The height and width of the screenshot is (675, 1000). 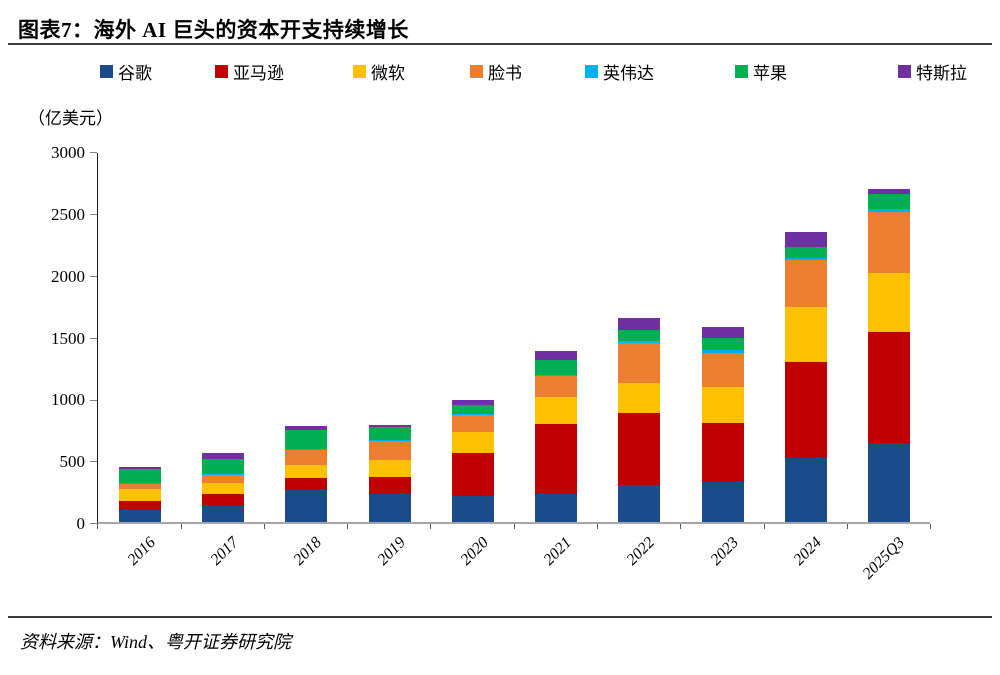 I want to click on legend-item-英伟达: 英伟达, so click(x=619, y=71).